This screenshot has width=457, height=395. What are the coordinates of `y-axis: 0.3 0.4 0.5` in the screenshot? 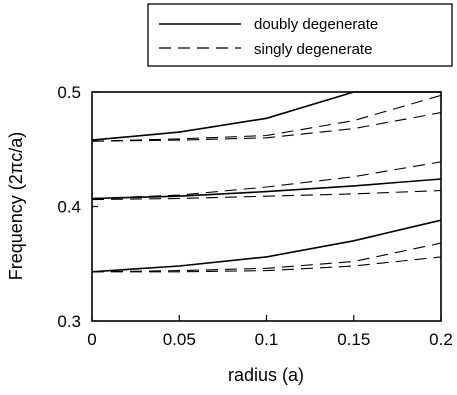 It's located at (77, 207).